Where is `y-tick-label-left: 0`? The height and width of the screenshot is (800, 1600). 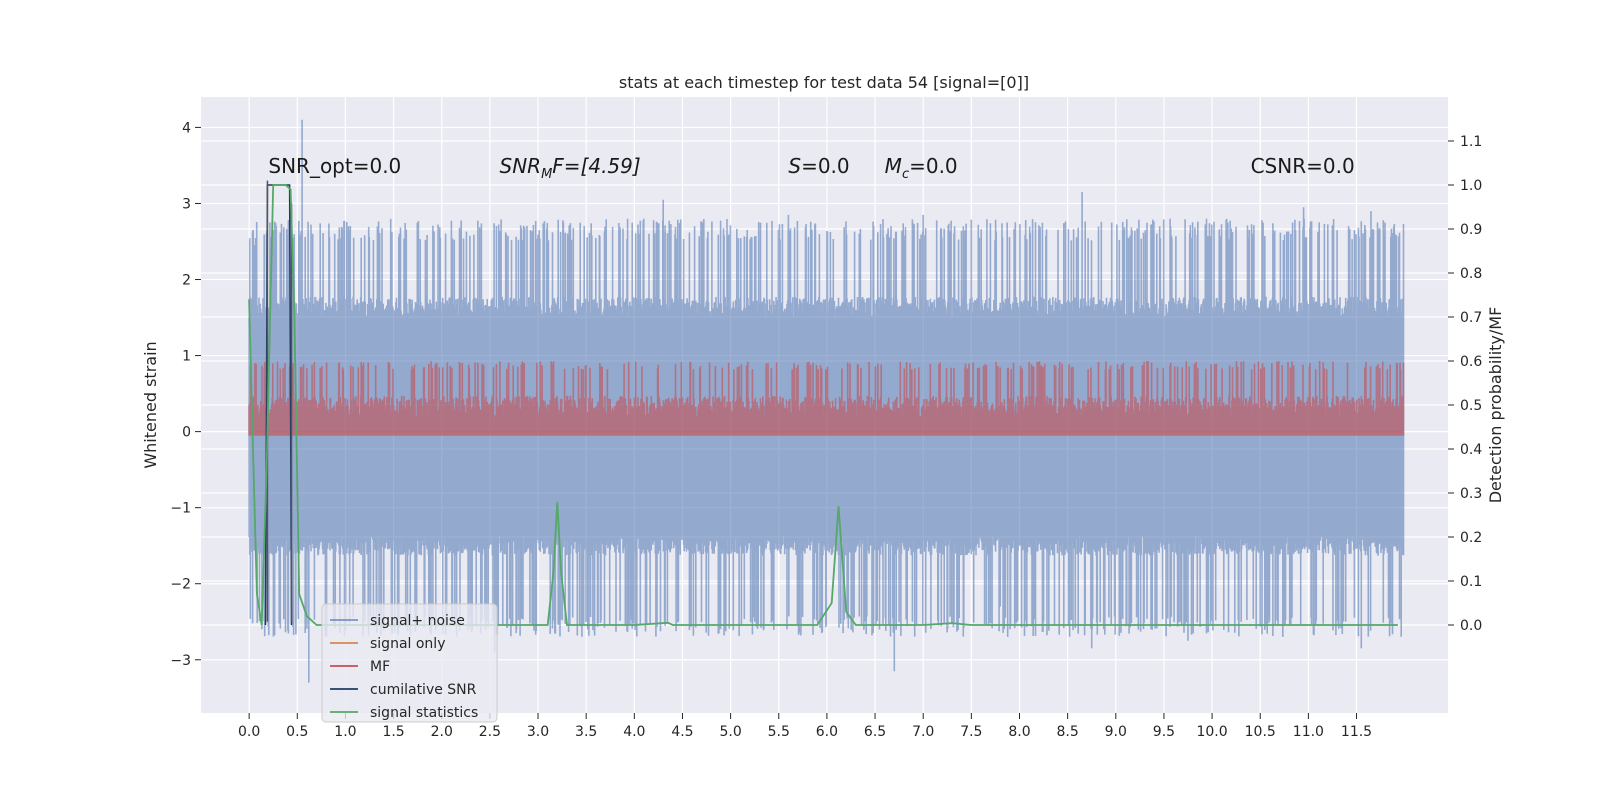 y-tick-label-left: 0 is located at coordinates (186, 433).